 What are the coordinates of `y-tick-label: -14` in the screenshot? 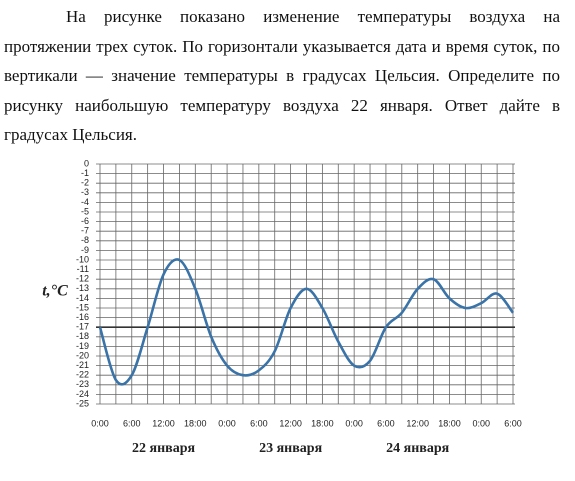 It's located at (82, 298).